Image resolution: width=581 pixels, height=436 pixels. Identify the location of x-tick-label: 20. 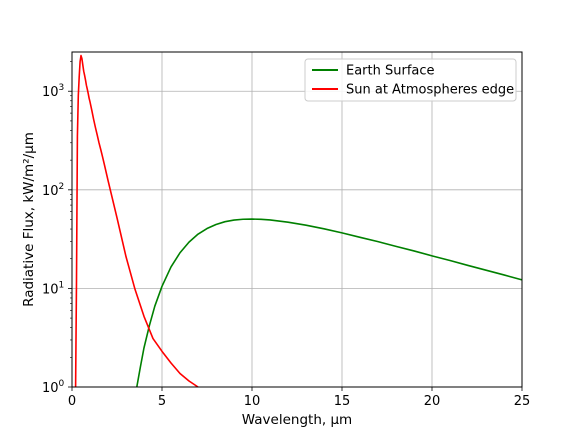
(432, 401).